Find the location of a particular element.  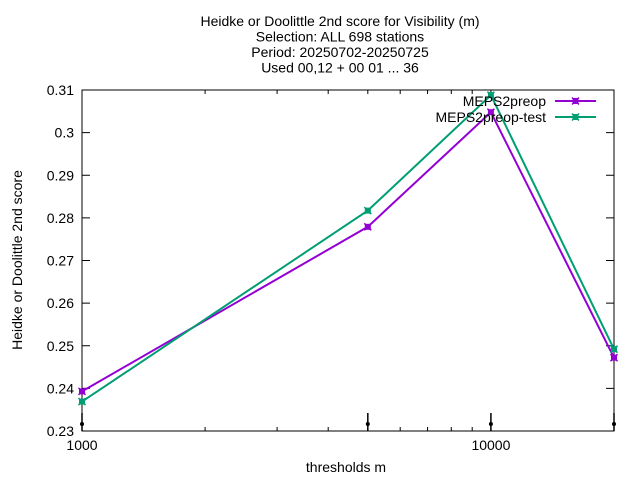

x-tick-label: 1000 is located at coordinates (81, 445).